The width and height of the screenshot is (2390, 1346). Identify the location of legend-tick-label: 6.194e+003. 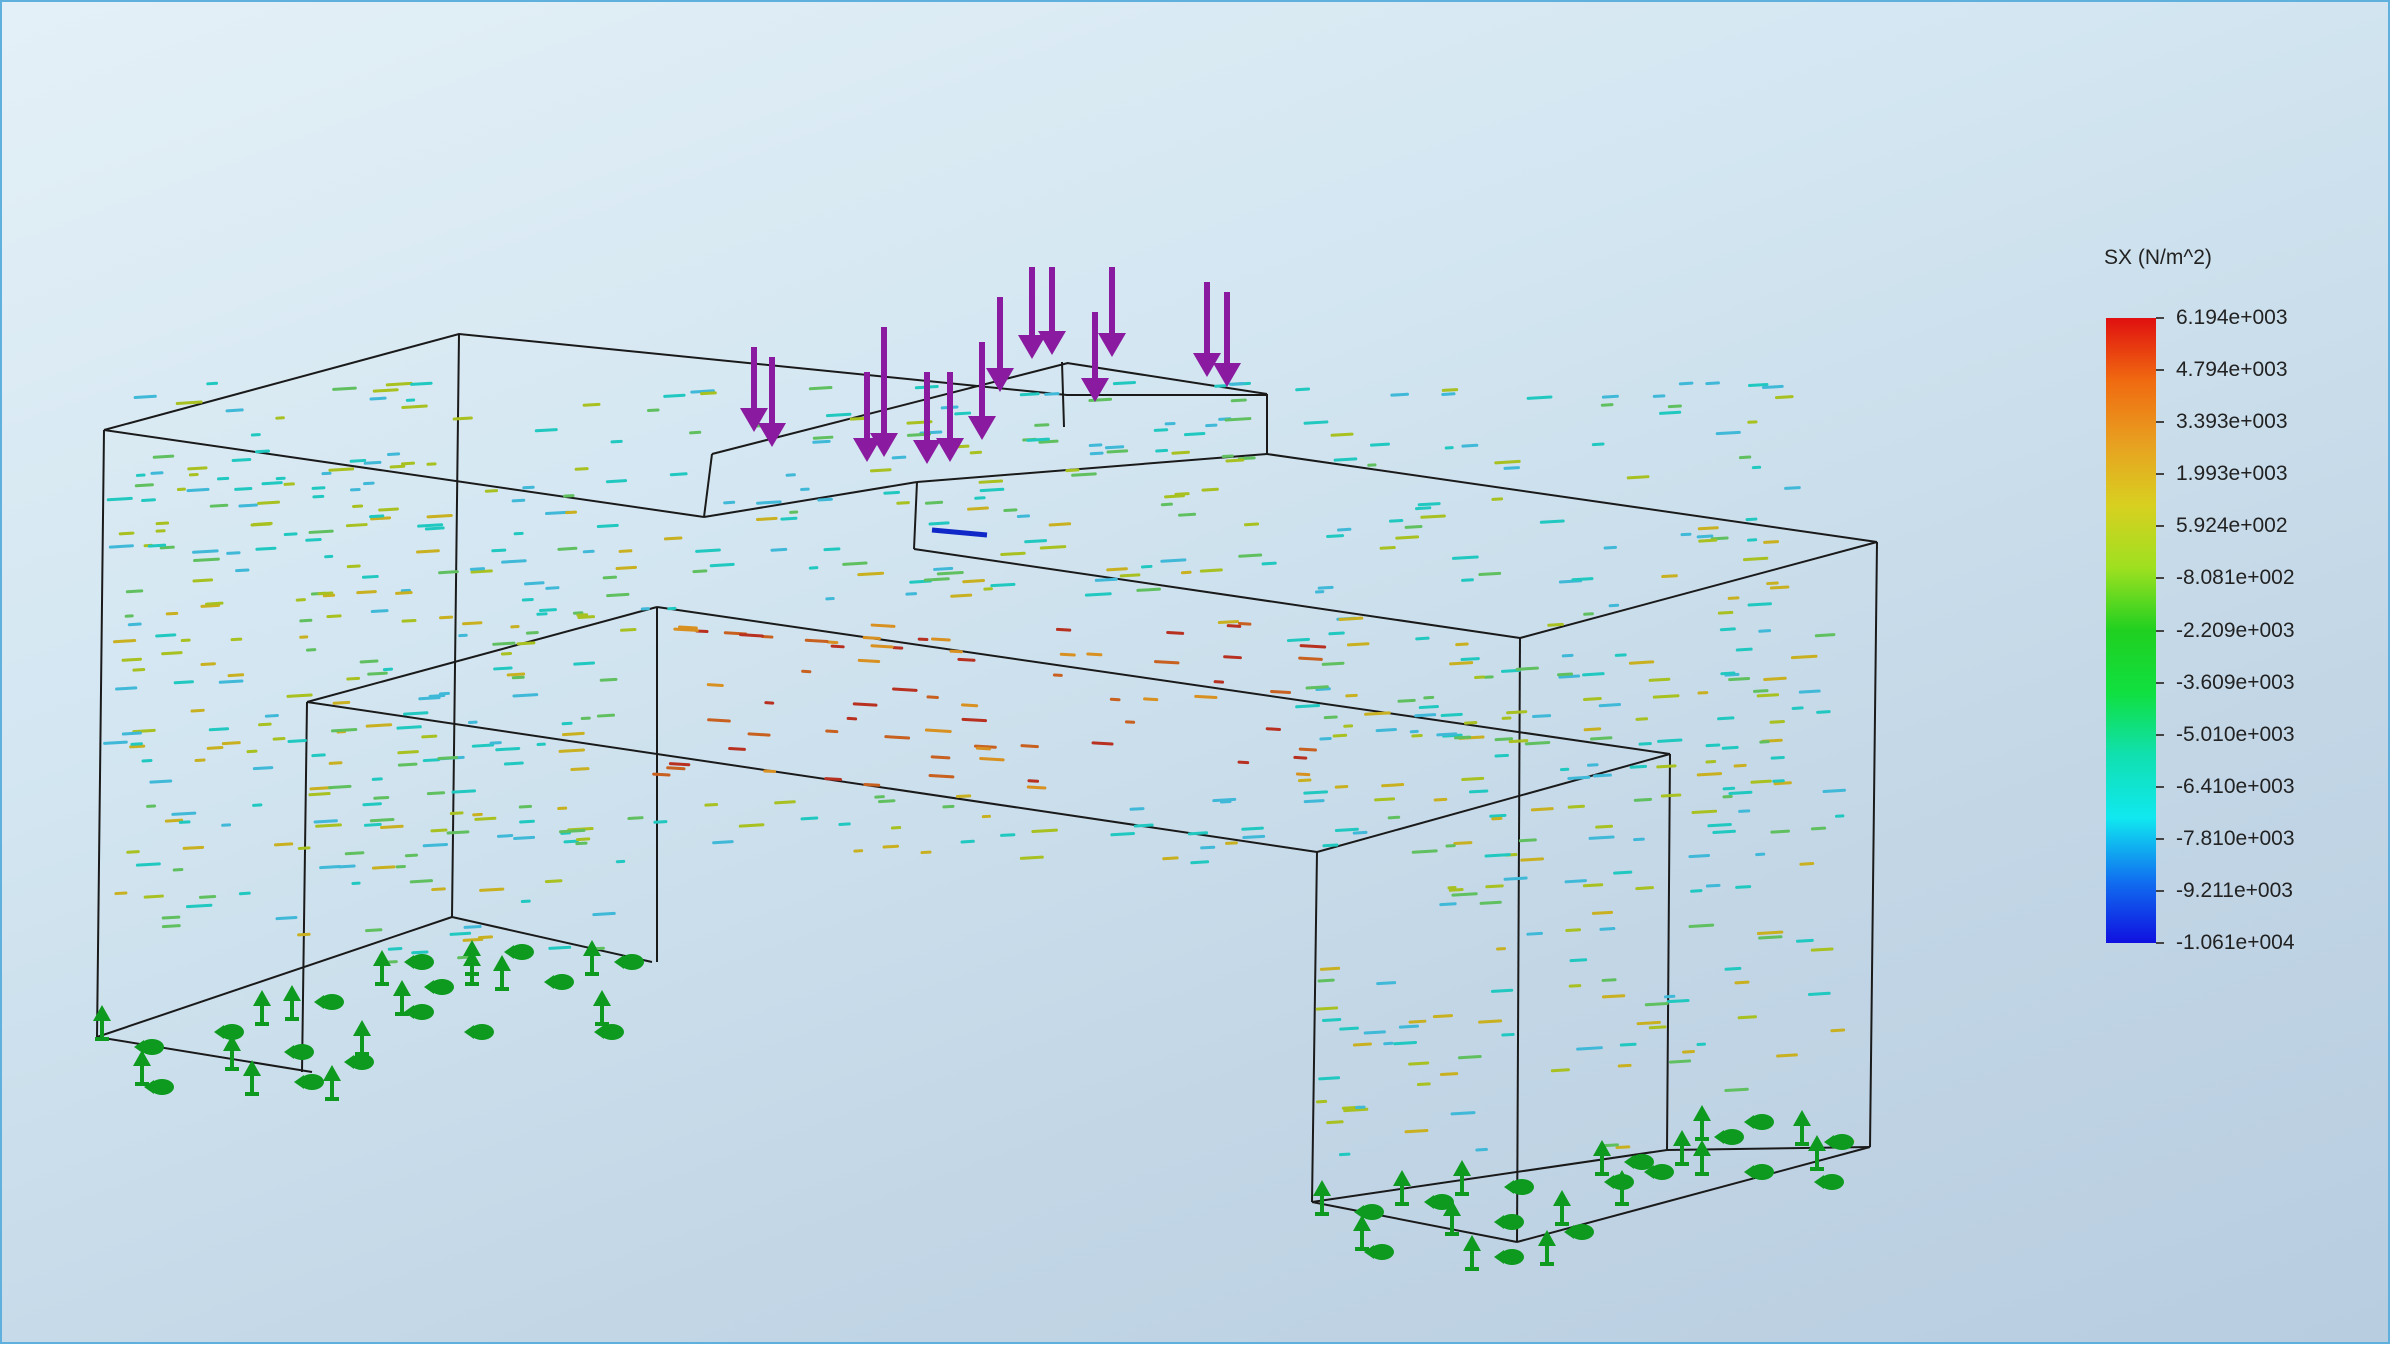
(2232, 318).